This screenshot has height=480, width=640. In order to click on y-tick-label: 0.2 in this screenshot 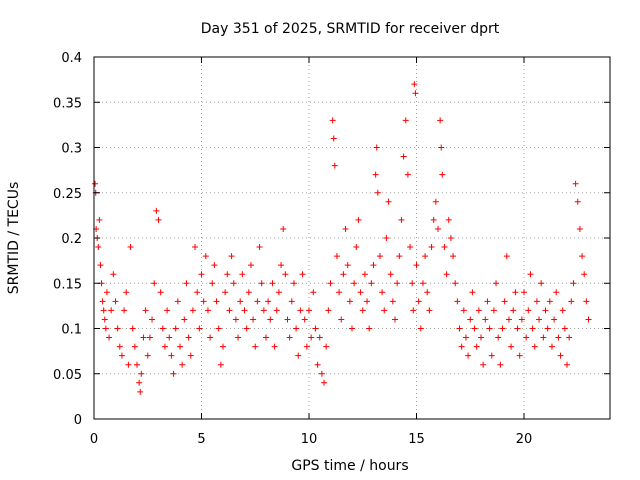, I will do `click(71, 239)`.